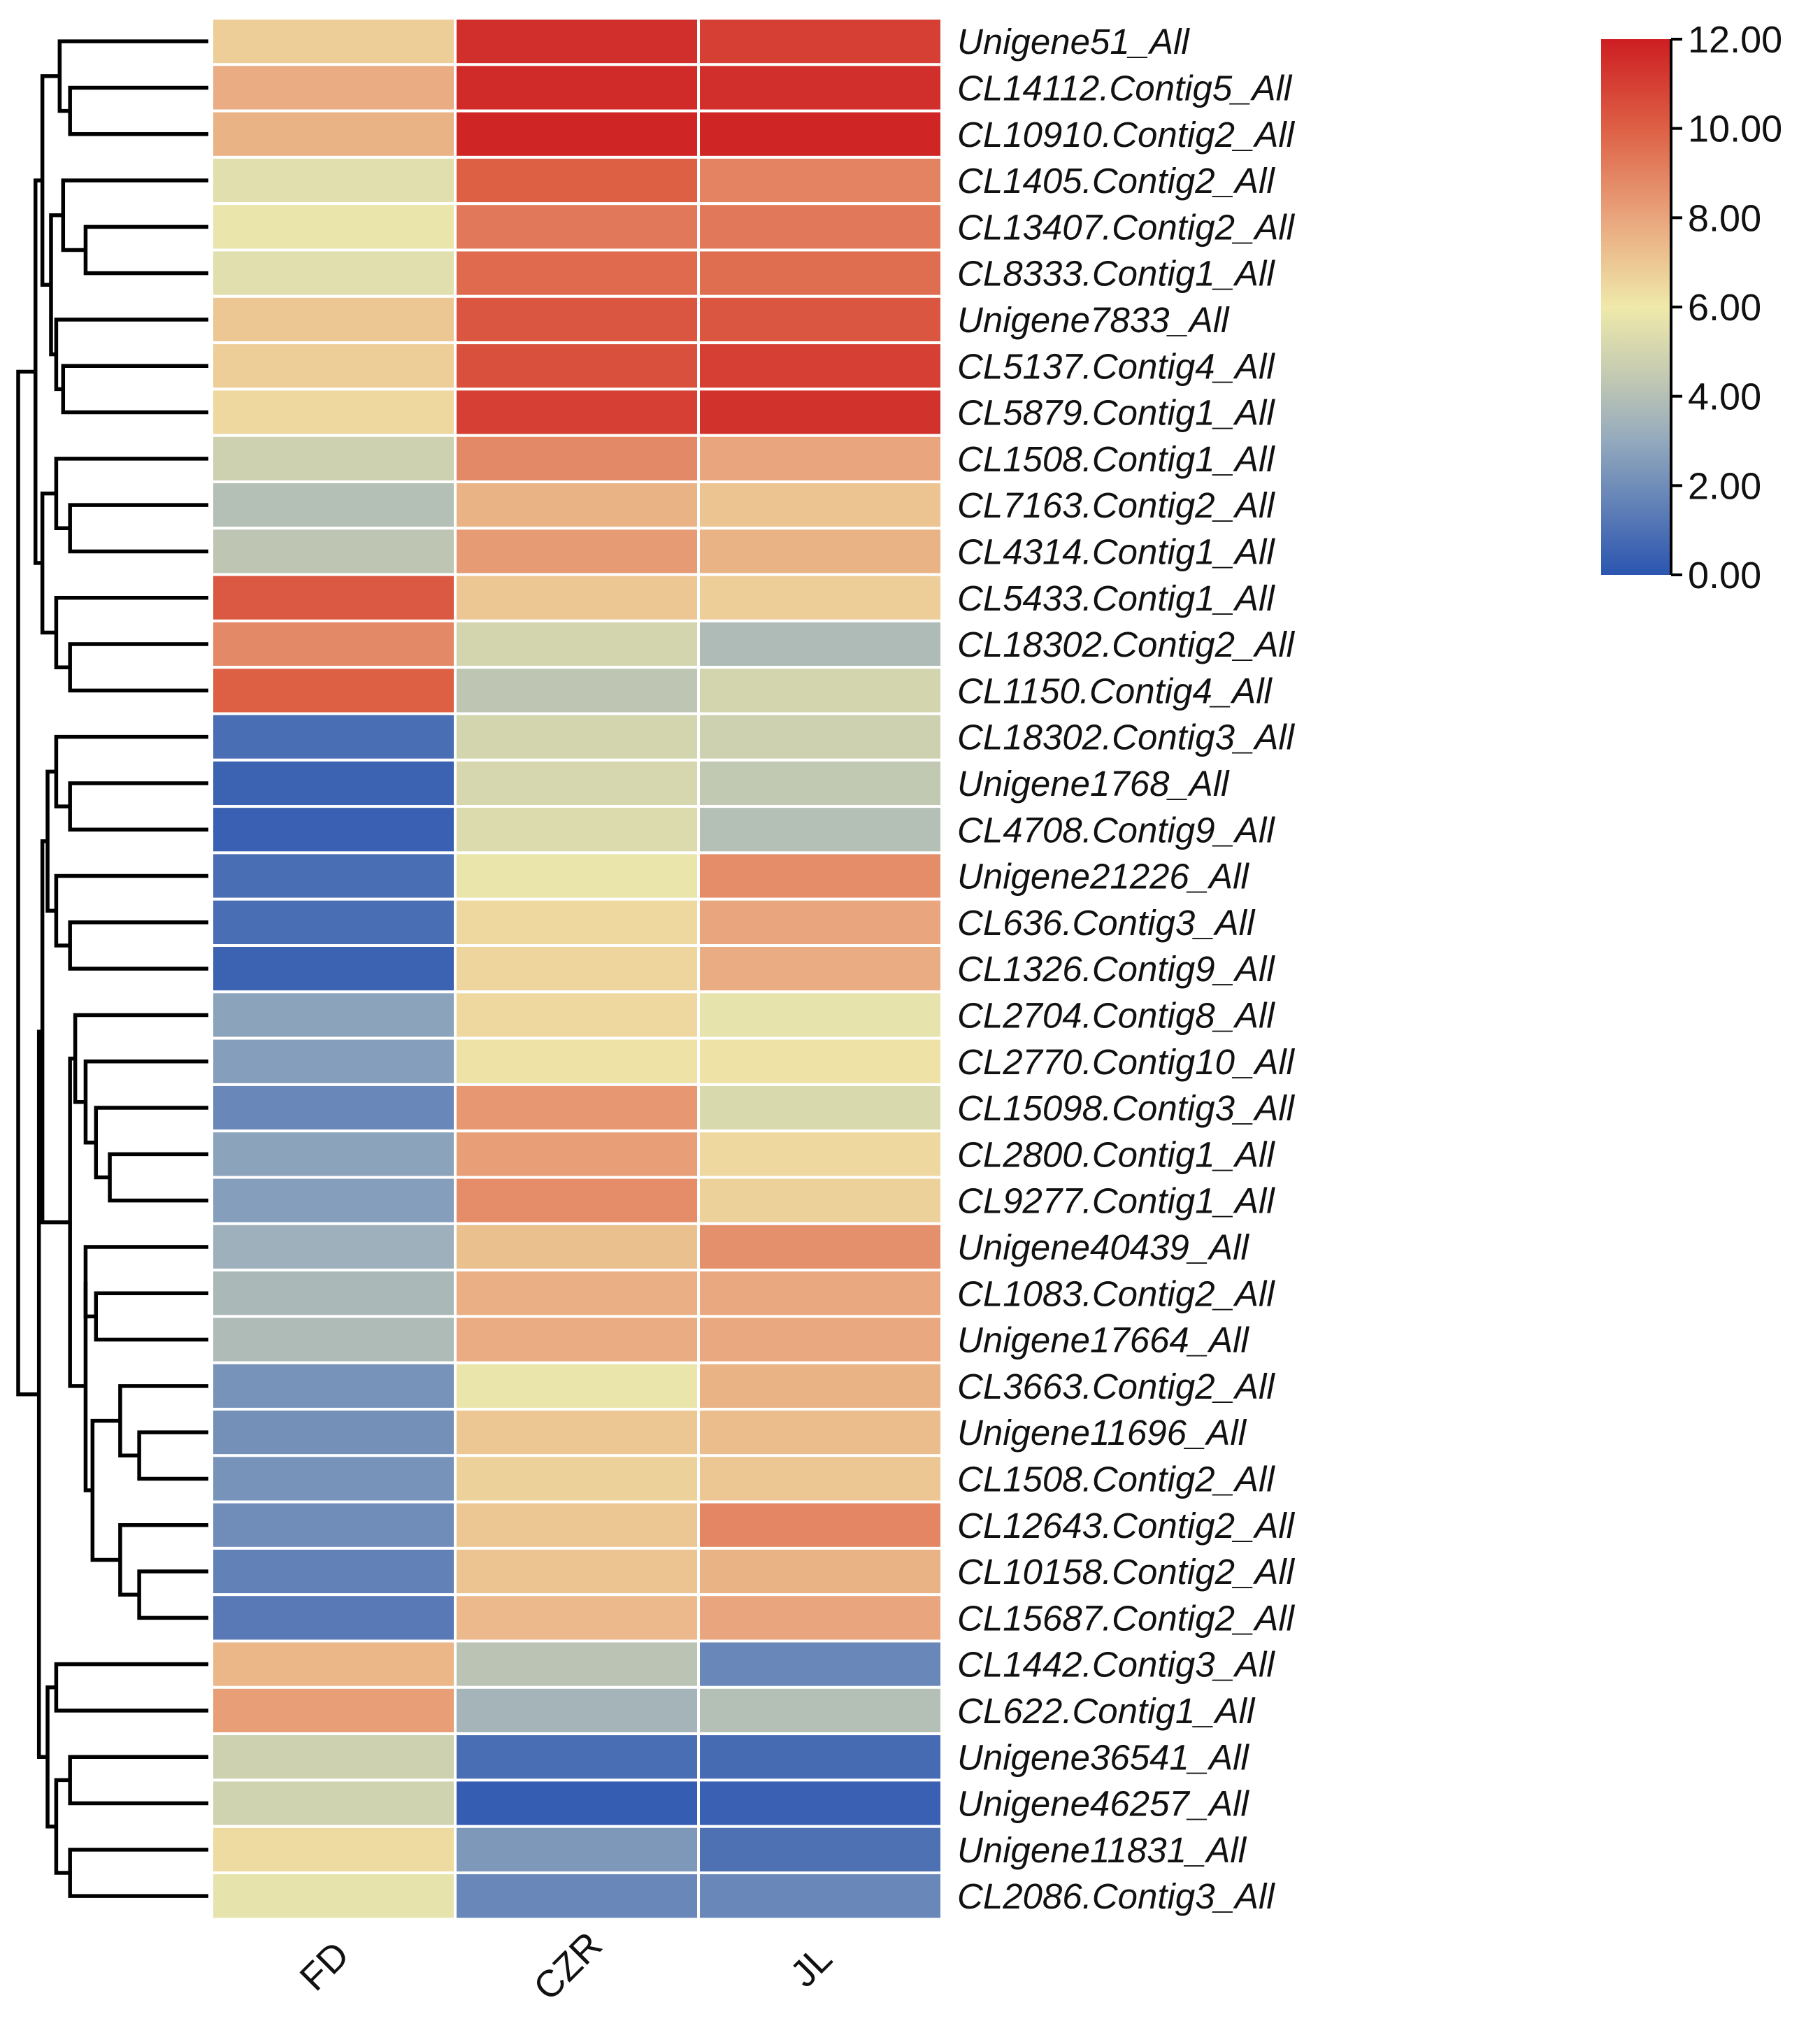  I want to click on row-label: CL14112.Contig5_All, so click(1125, 88).